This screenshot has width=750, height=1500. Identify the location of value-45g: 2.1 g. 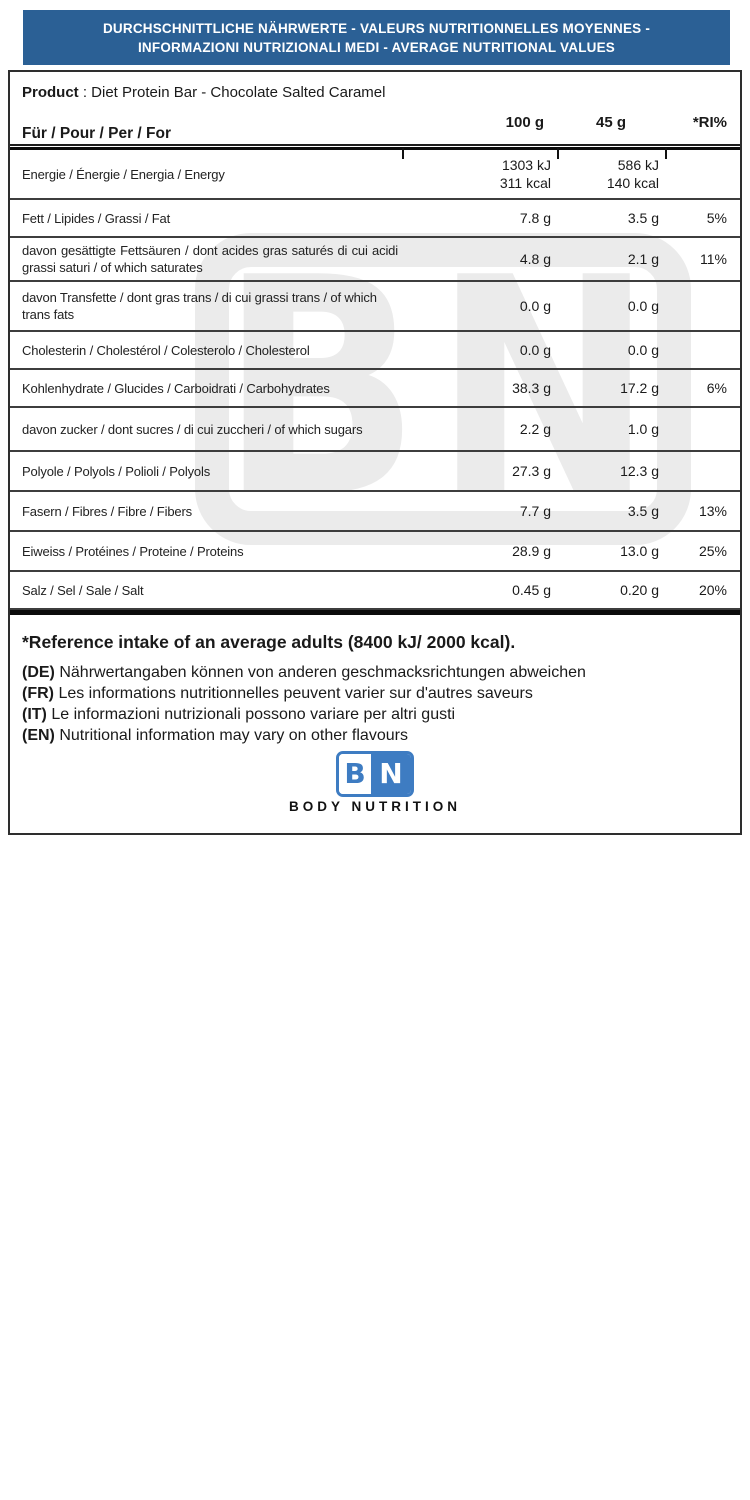
(643, 259).